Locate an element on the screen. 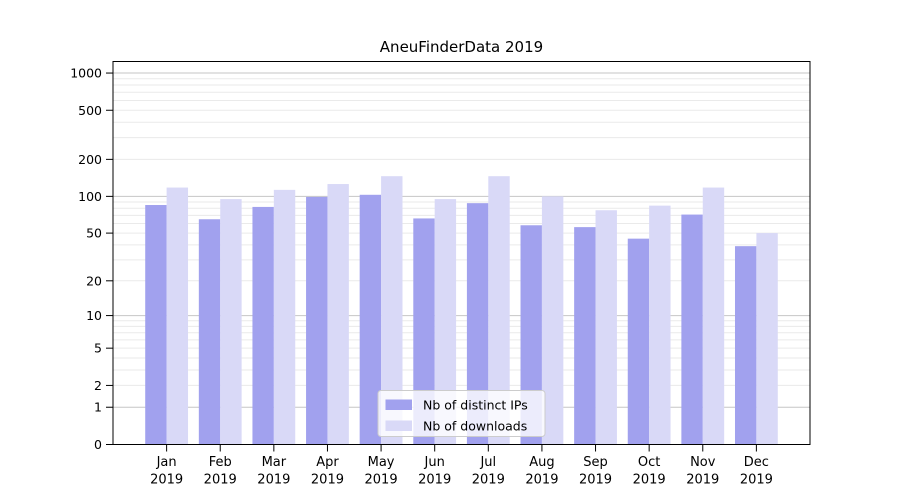 The width and height of the screenshot is (900, 500). y-tick-label: 5 is located at coordinates (98, 348).